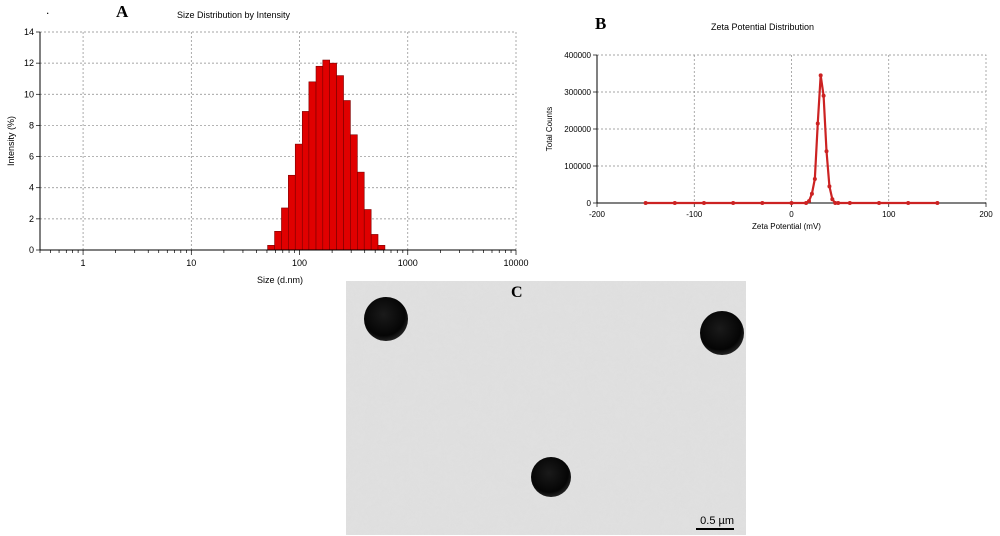 This screenshot has width=1000, height=536. Describe the element at coordinates (577, 129) in the screenshot. I see `y-tick-label: 200000` at that location.